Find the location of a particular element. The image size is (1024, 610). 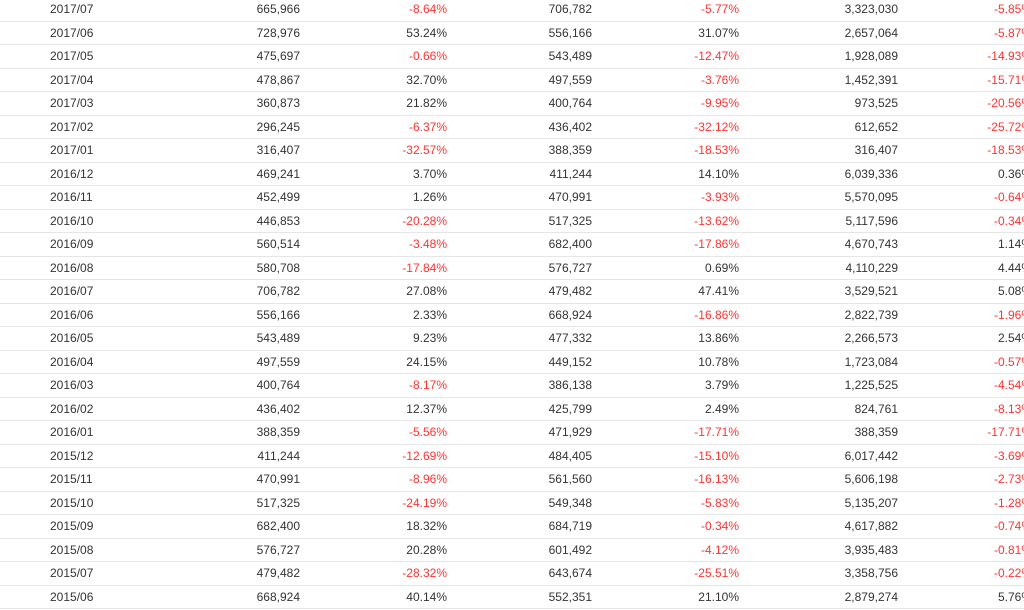

change-cell-2: 0.69% is located at coordinates (665, 268).